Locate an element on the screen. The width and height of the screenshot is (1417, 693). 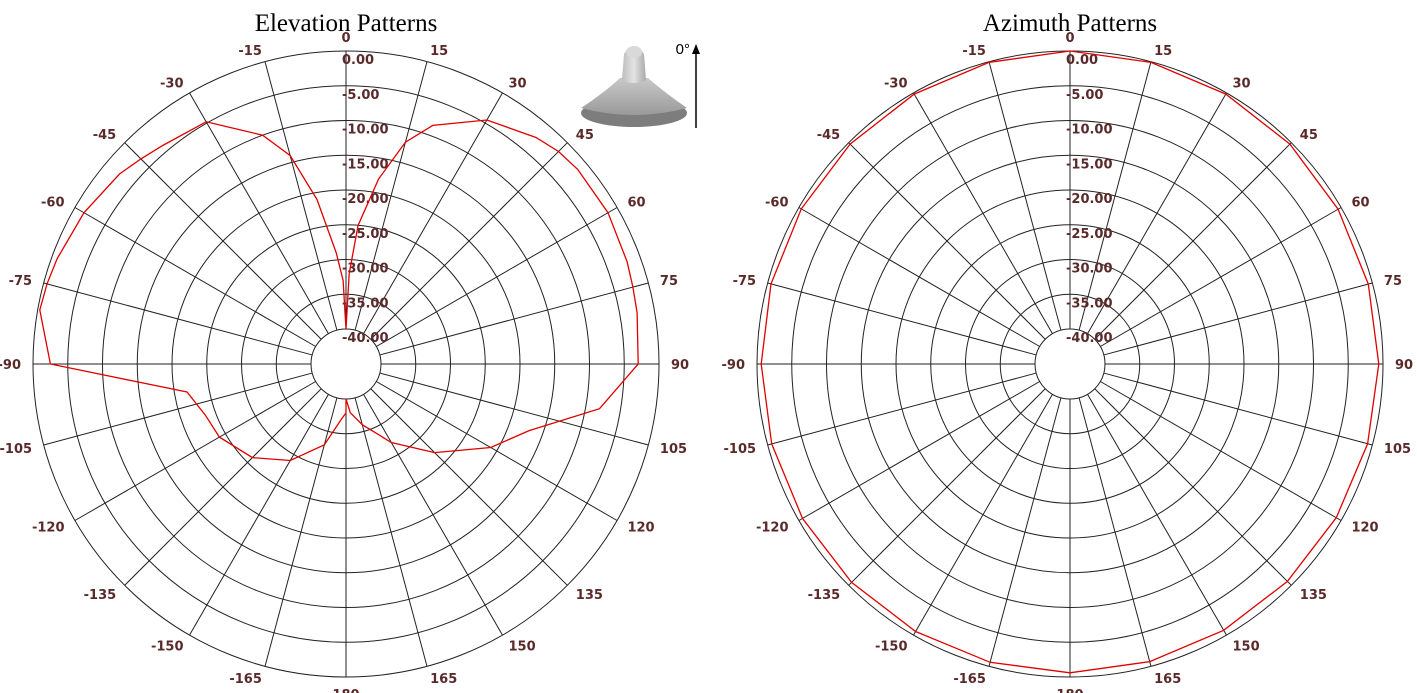
angle-tick-label: -45 is located at coordinates (829, 135).